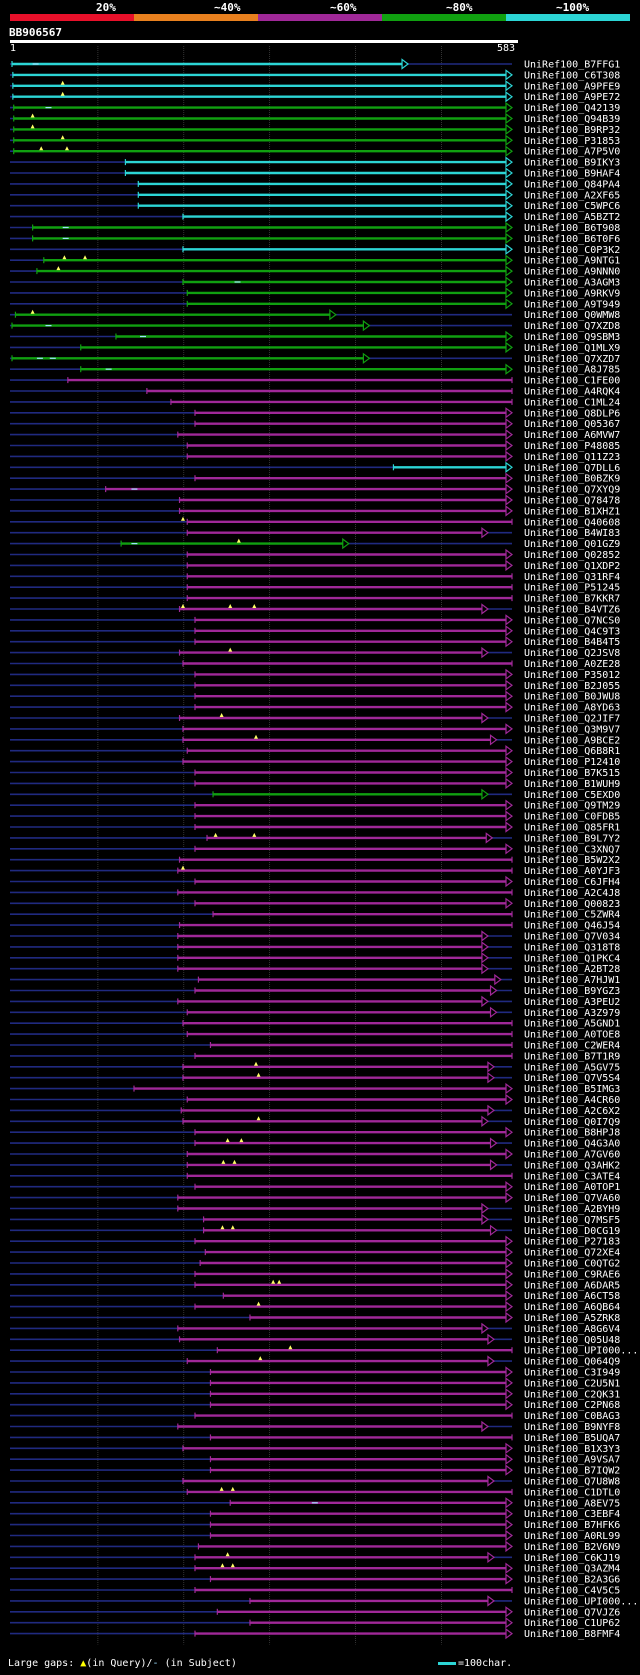 This screenshot has width=640, height=1675. Describe the element at coordinates (200, 1663) in the screenshot. I see `in-subject-label: (in Subject)` at that location.